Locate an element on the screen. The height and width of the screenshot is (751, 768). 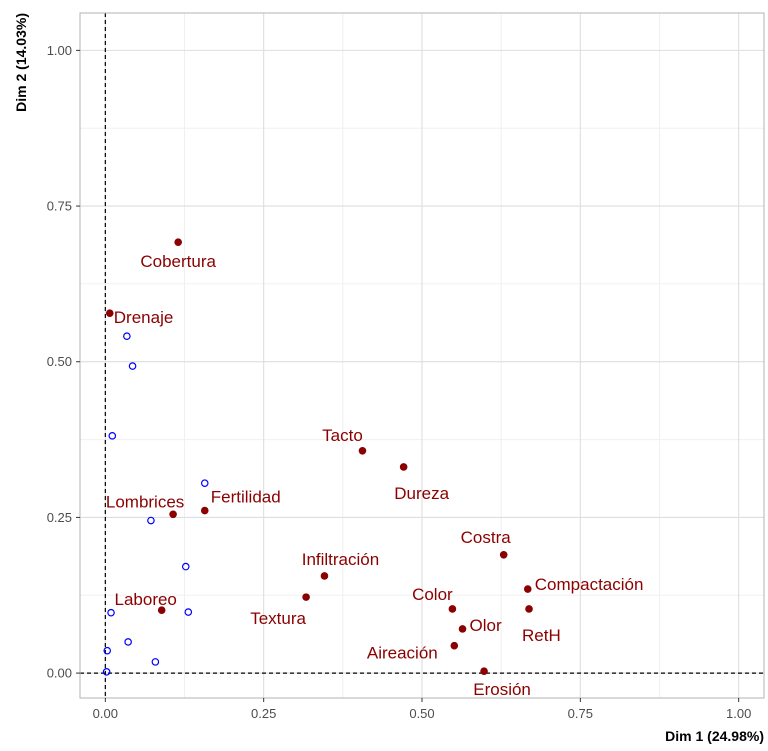
variable-label: Costra is located at coordinates (486, 537).